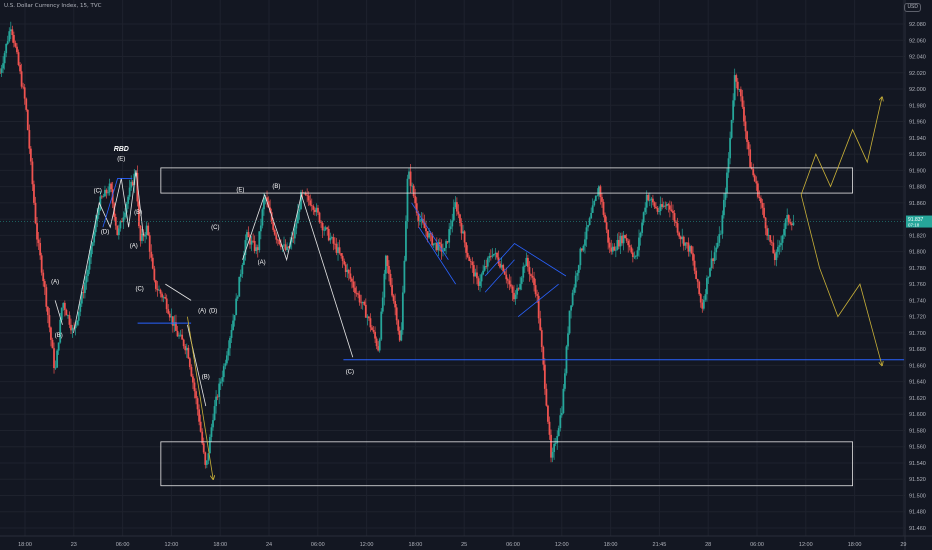 This screenshot has width=932, height=550. I want to click on y-tick-label: 91.600, so click(917, 415).